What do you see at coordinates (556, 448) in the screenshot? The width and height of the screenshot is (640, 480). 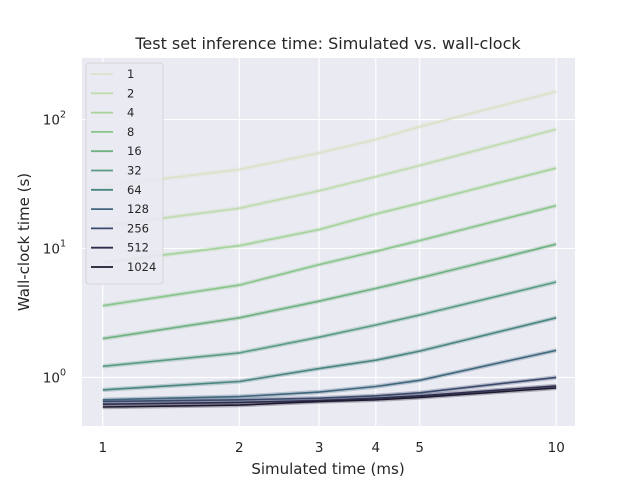 I see `x-tick-label: 10` at bounding box center [556, 448].